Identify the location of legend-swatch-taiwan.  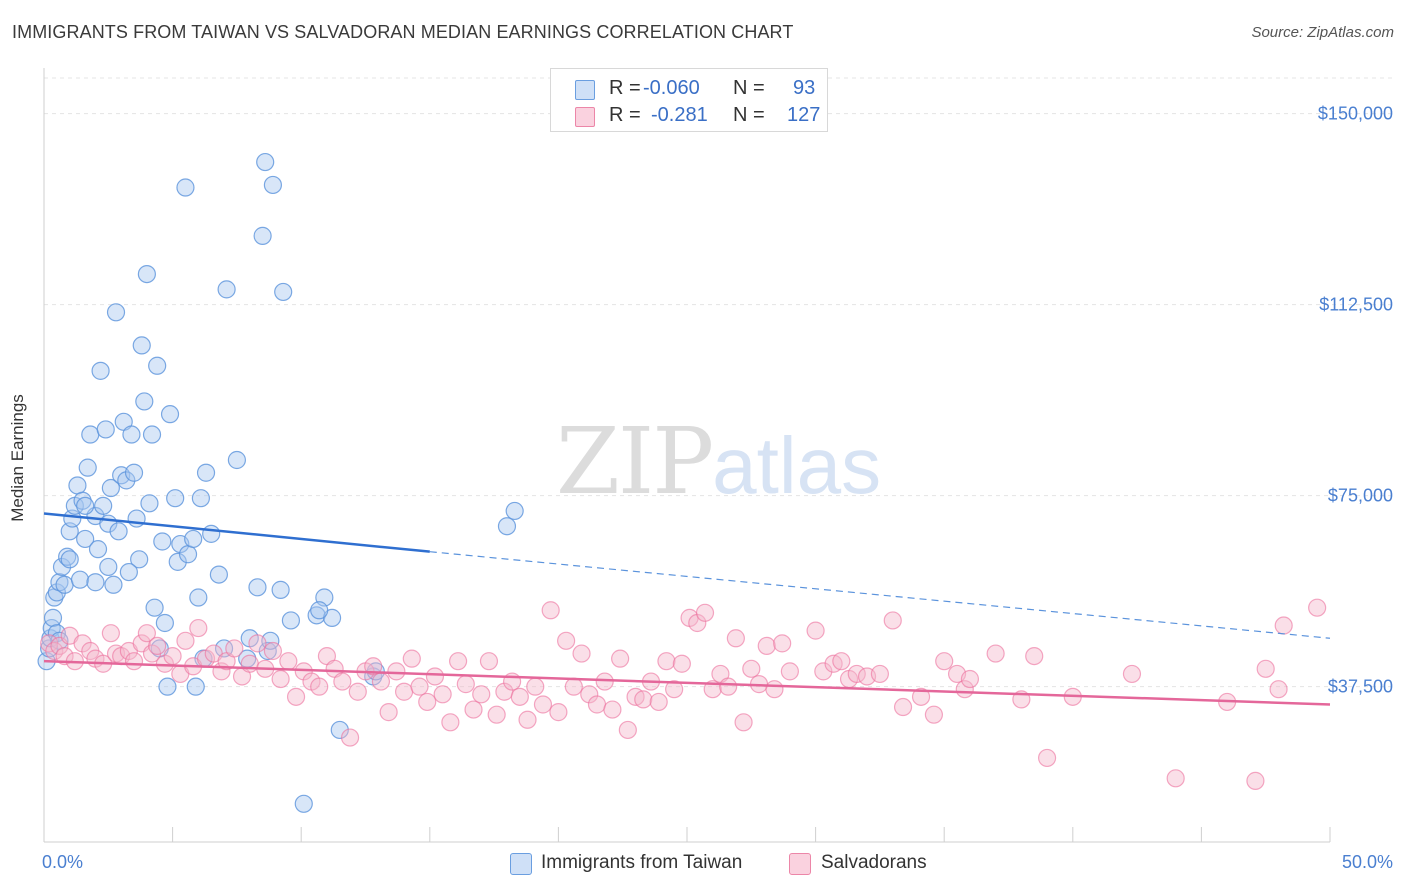
(521, 864).